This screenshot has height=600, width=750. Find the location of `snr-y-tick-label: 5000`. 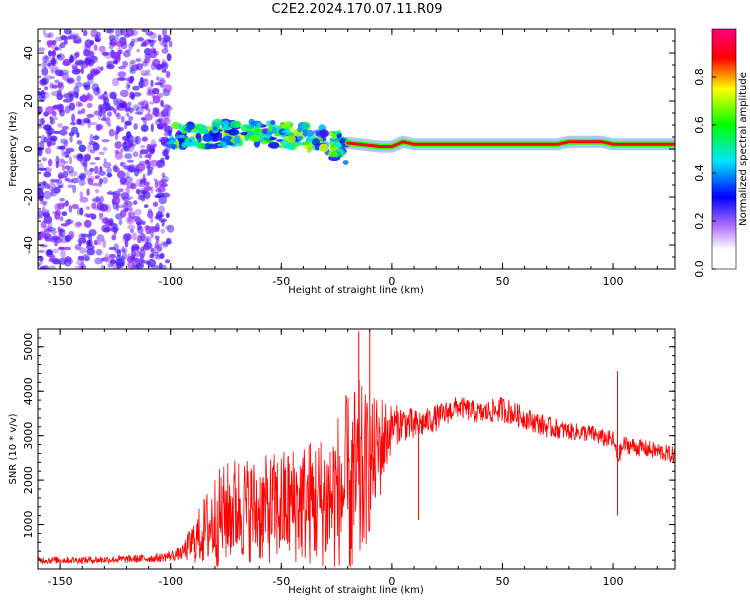

snr-y-tick-label: 5000 is located at coordinates (28, 347).